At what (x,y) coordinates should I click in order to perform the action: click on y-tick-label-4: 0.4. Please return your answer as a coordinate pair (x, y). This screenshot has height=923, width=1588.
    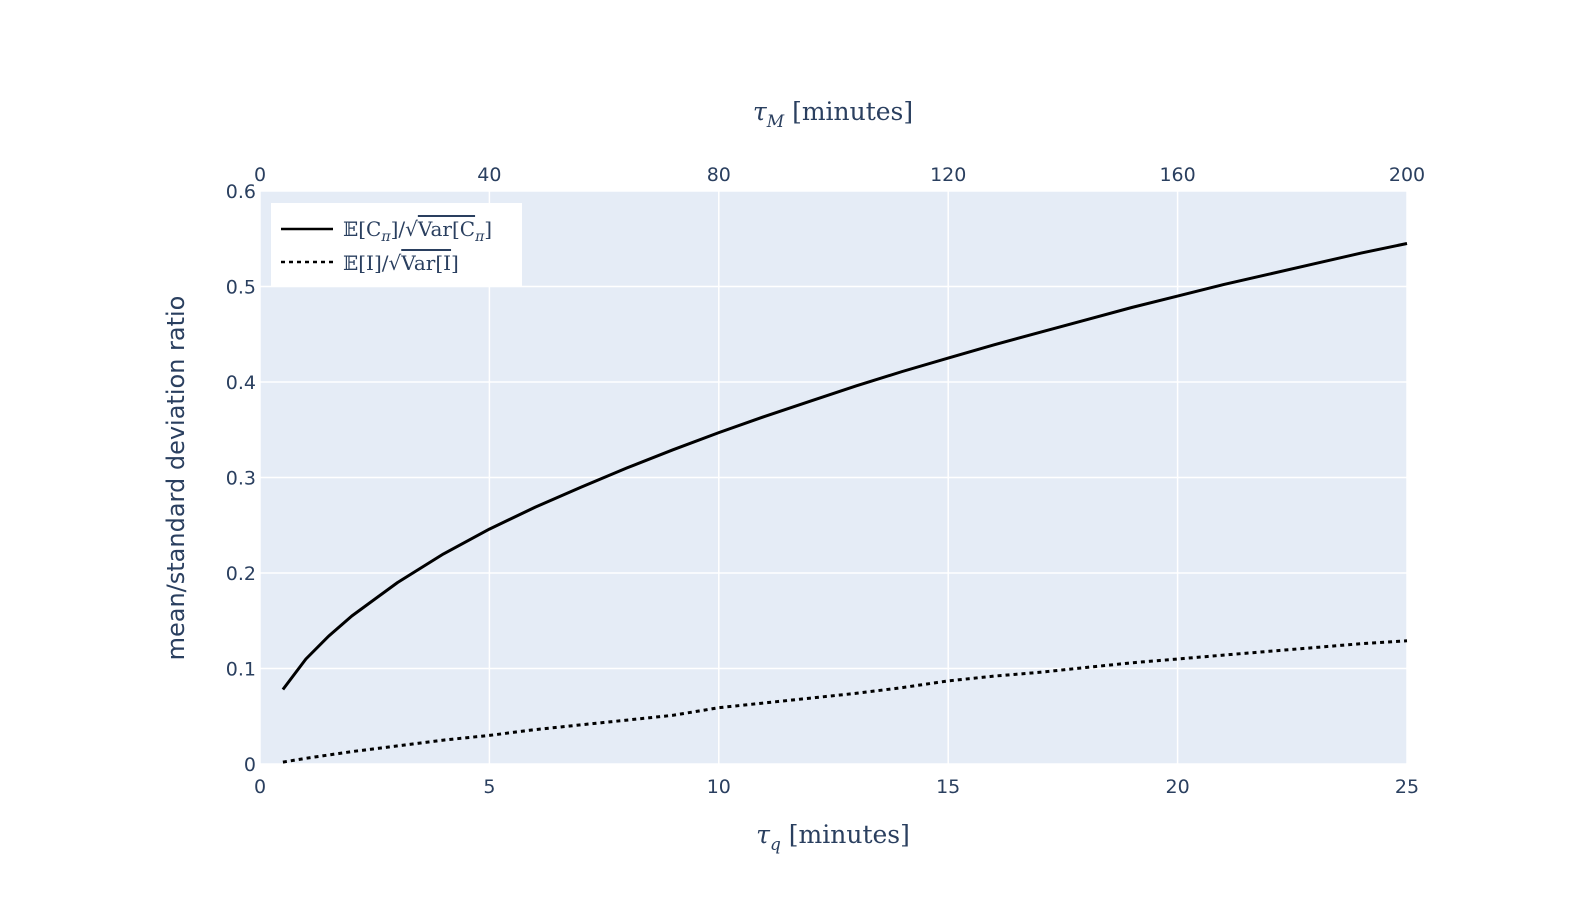
    Looking at the image, I should click on (241, 383).